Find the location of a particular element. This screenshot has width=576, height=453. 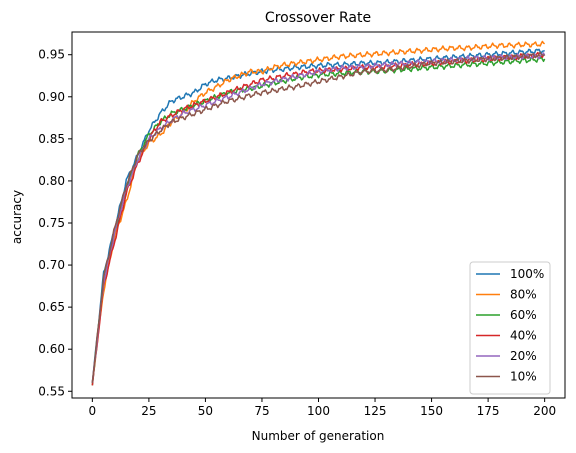

legend: 100% 80% 60% 40% 20% 10% is located at coordinates (510, 328).